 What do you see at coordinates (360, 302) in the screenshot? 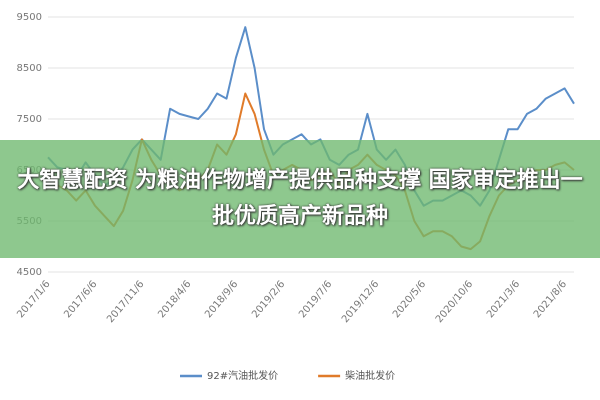
I see `x-tick-label: 2019/12/6` at bounding box center [360, 302].